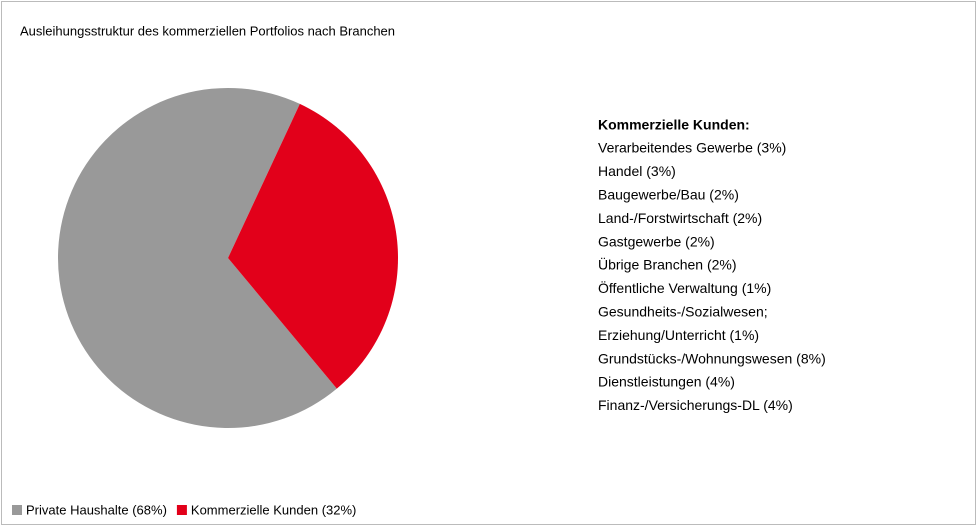  What do you see at coordinates (674, 125) in the screenshot?
I see `breakdown-title: Kommerzielle Kunden:` at bounding box center [674, 125].